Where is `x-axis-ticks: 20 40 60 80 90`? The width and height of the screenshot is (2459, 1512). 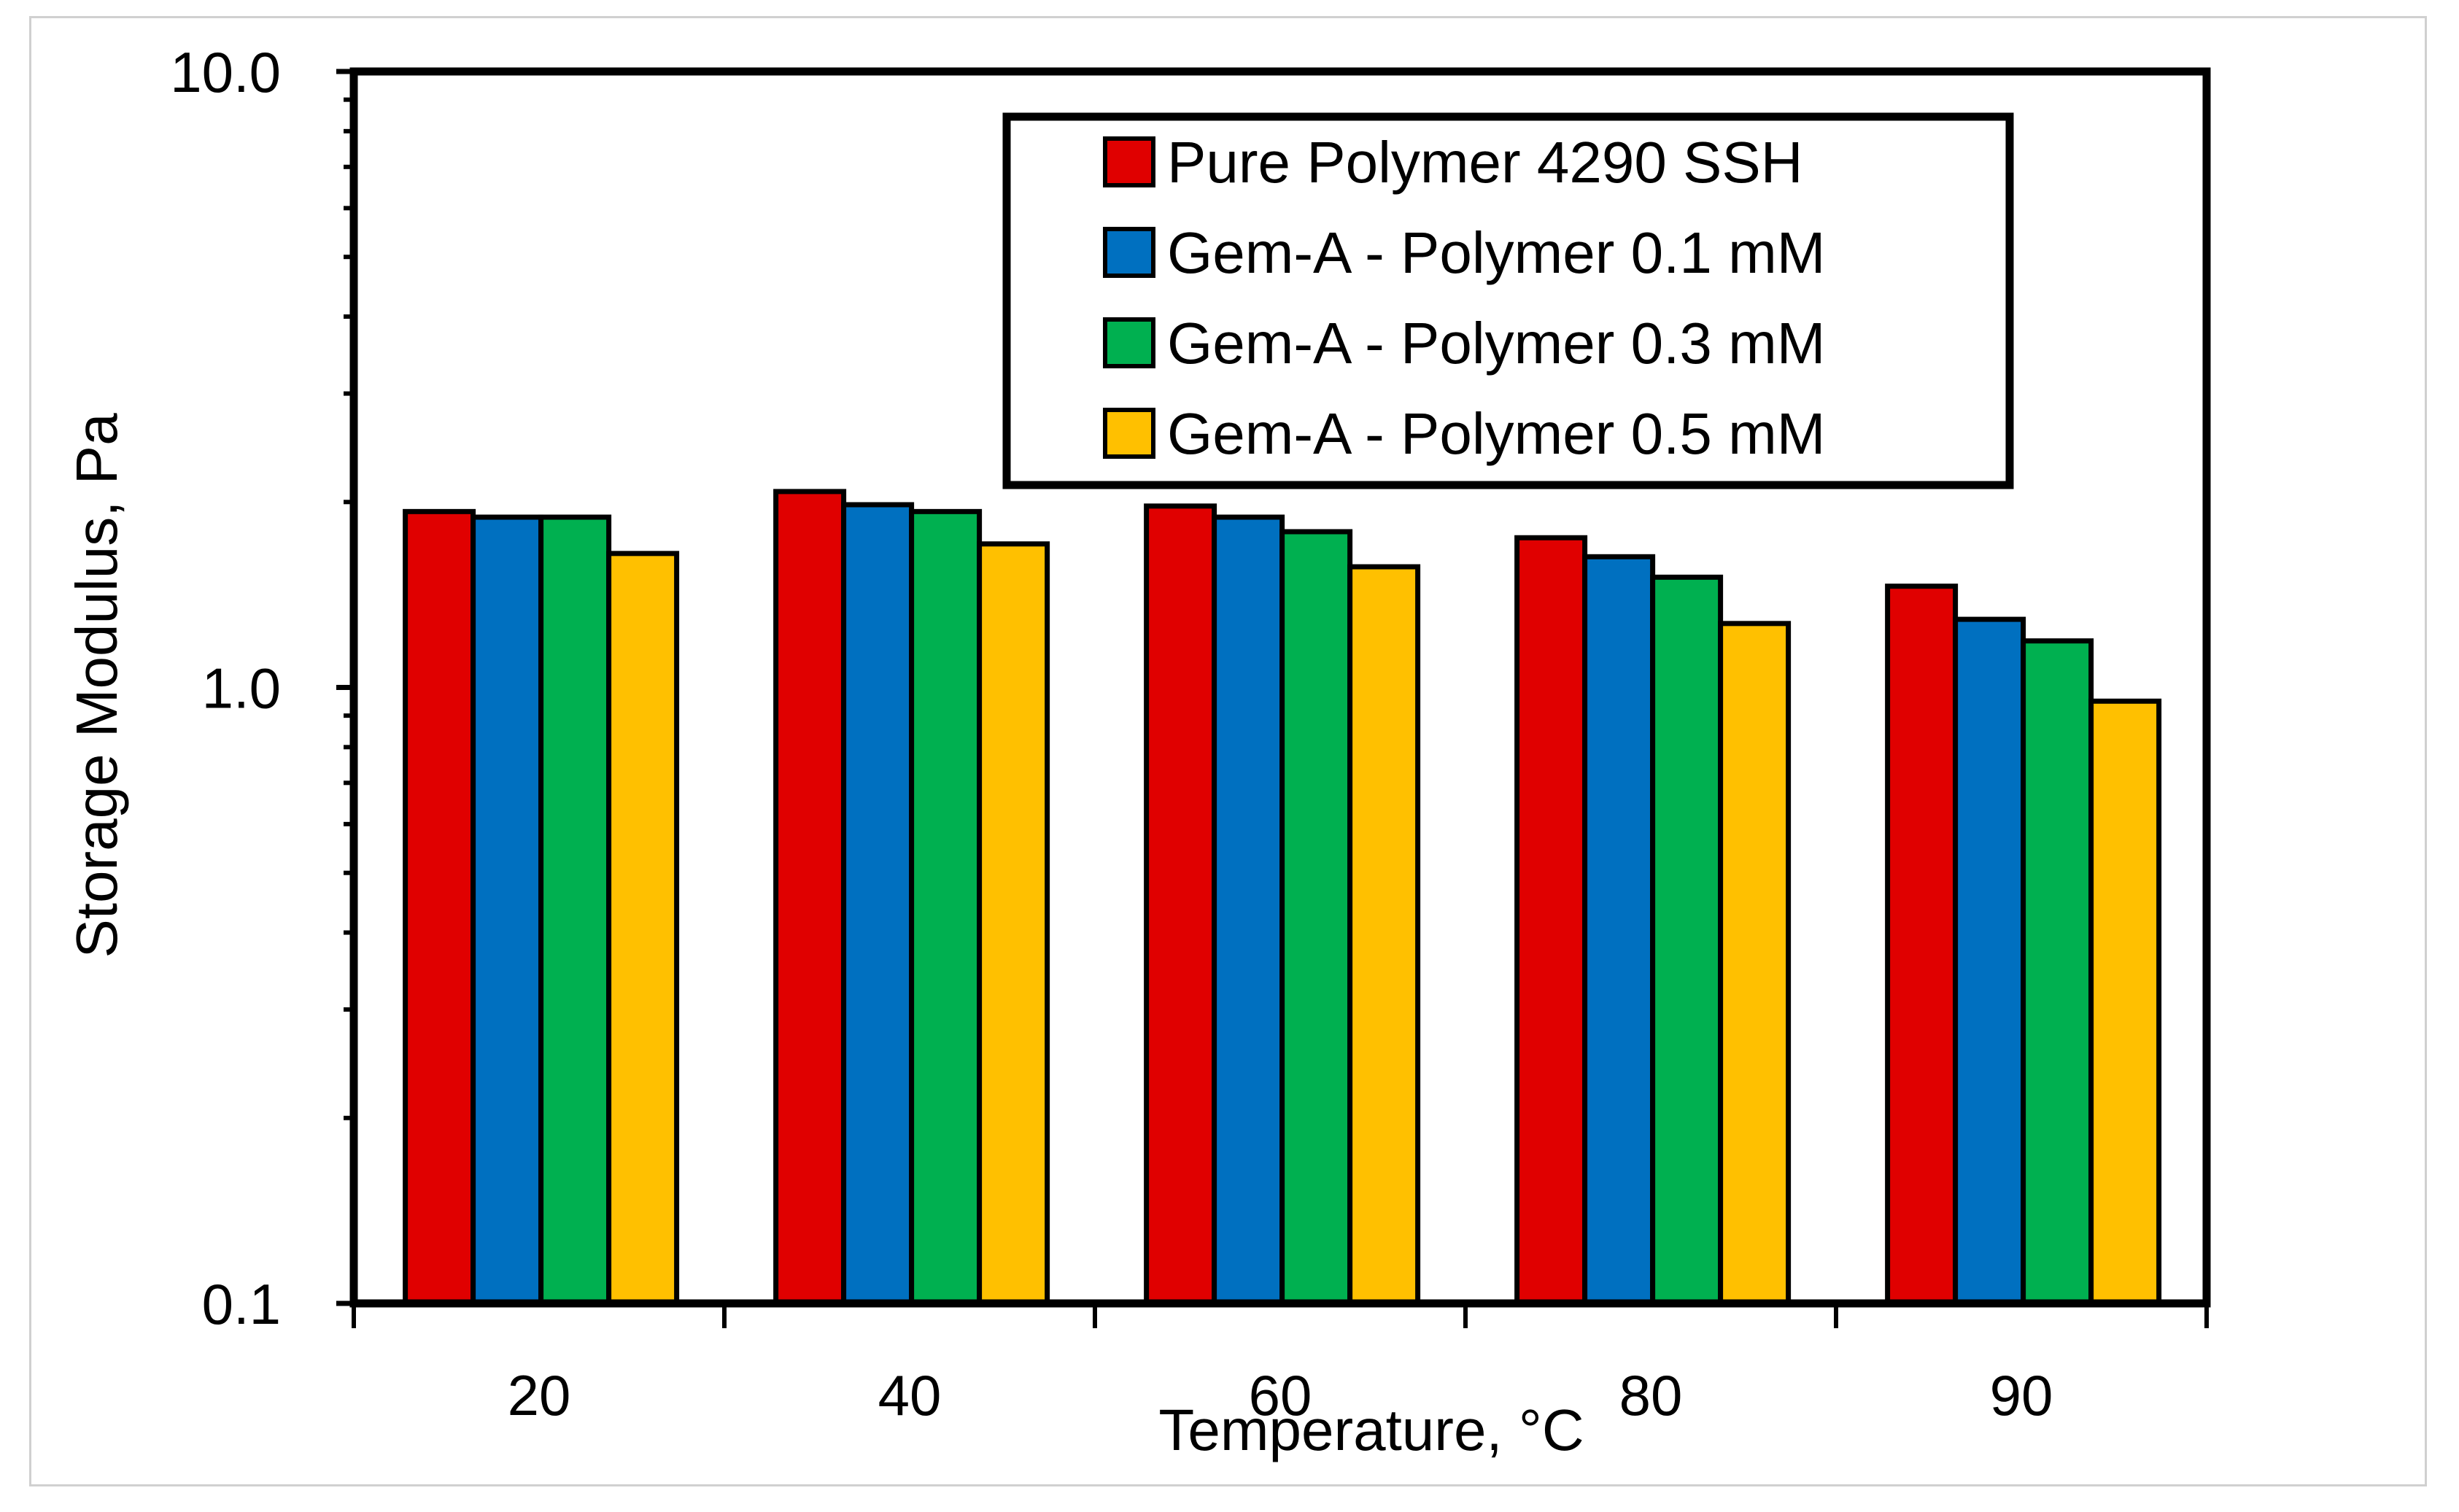 x-axis-ticks: 20 40 60 80 90 is located at coordinates (1280, 1365).